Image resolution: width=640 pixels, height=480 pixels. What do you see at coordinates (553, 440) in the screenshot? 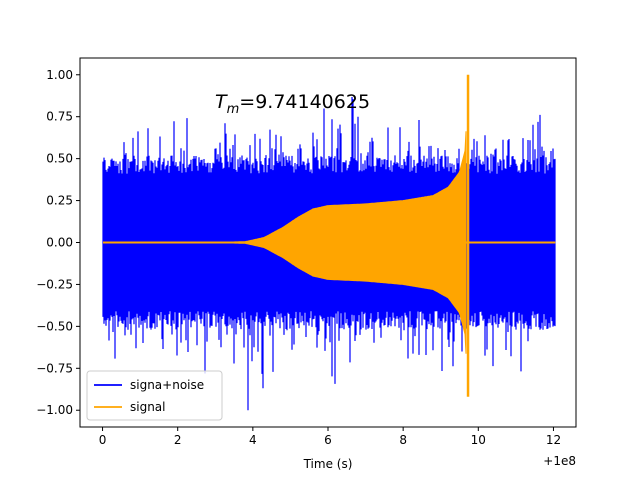
I see `x-tick-label: 12` at bounding box center [553, 440].